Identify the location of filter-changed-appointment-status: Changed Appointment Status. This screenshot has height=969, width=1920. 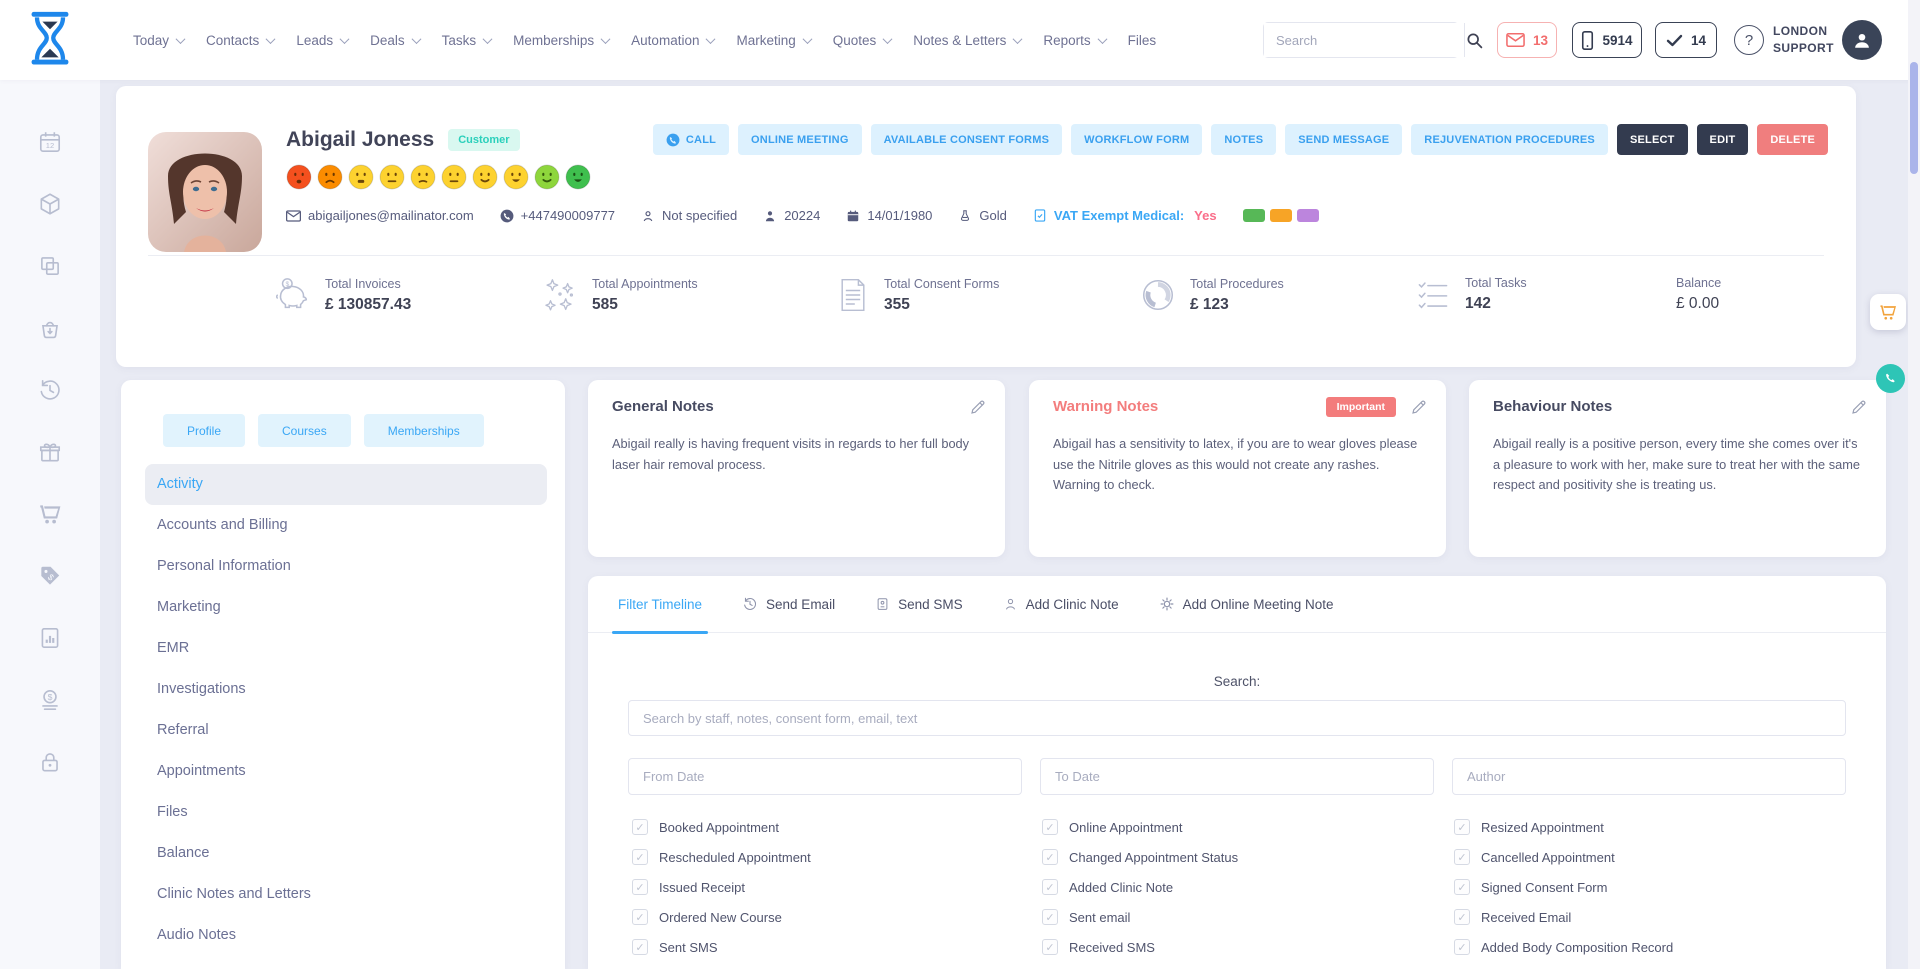
(1140, 857).